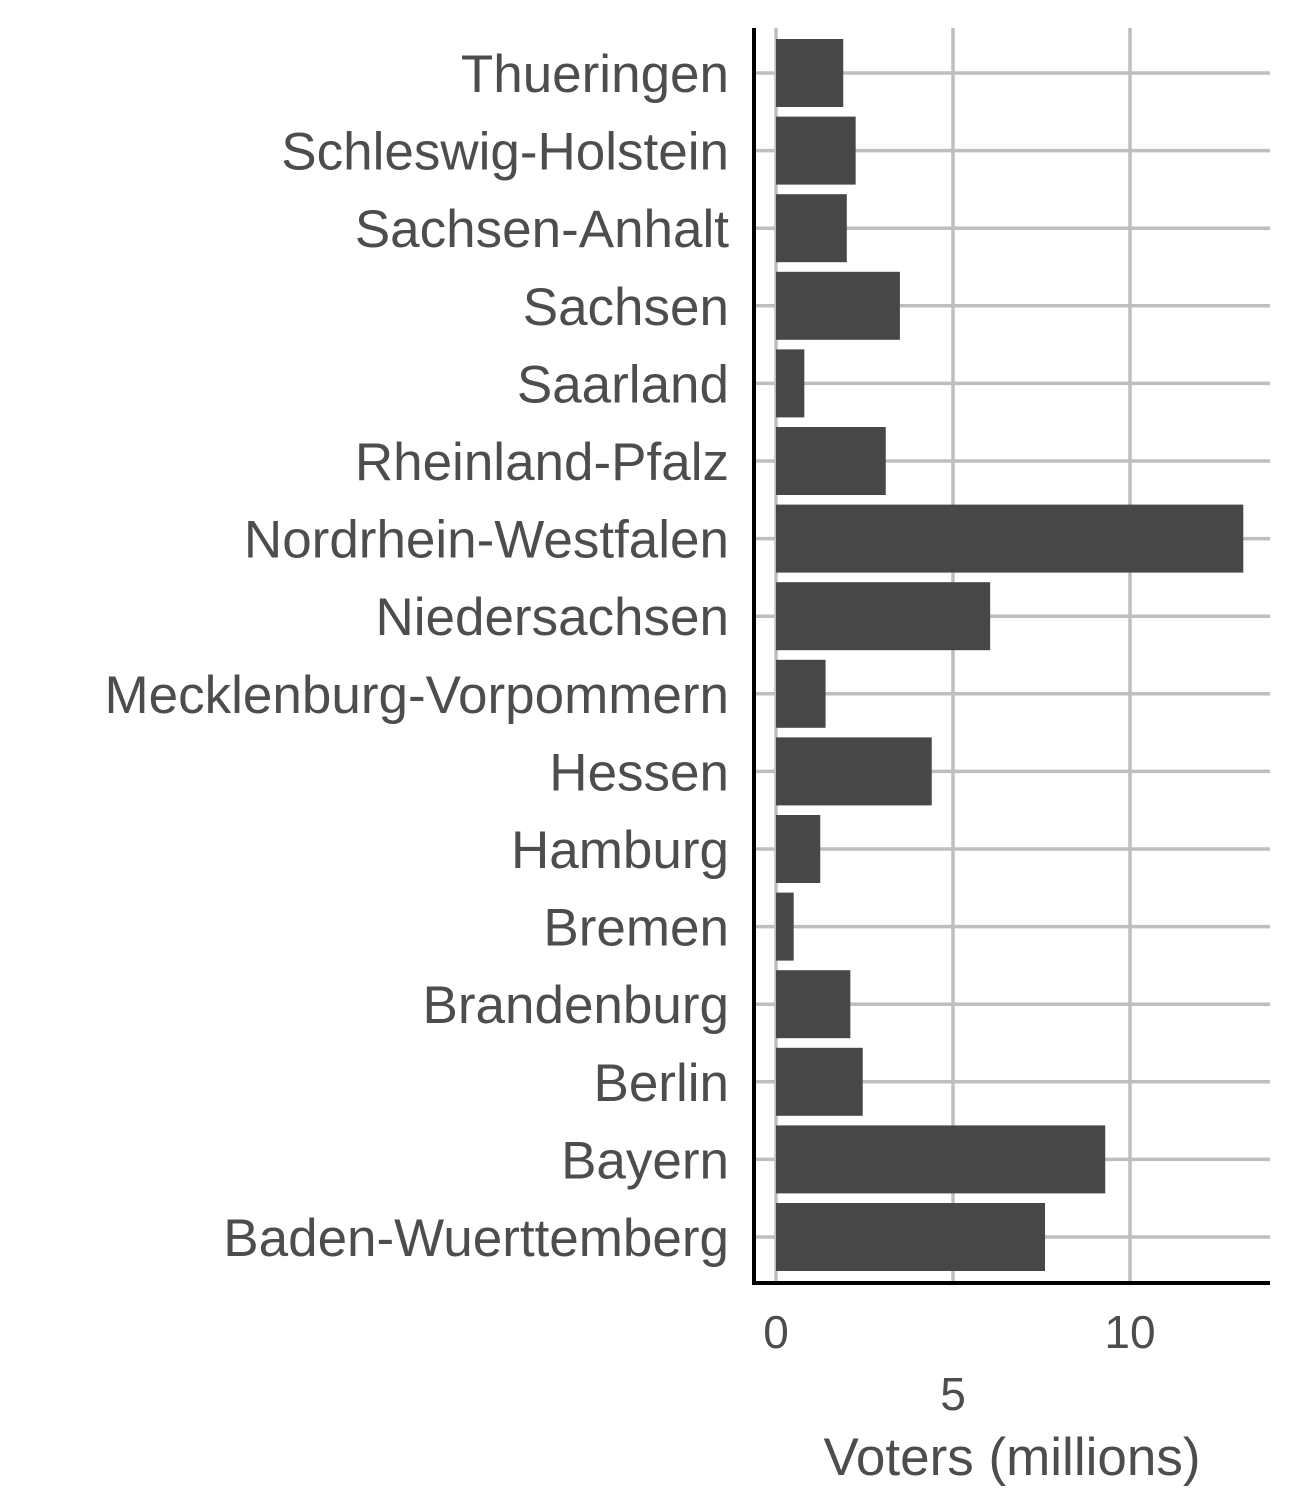 The height and width of the screenshot is (1512, 1296). I want to click on bar-bayern, so click(941, 1159).